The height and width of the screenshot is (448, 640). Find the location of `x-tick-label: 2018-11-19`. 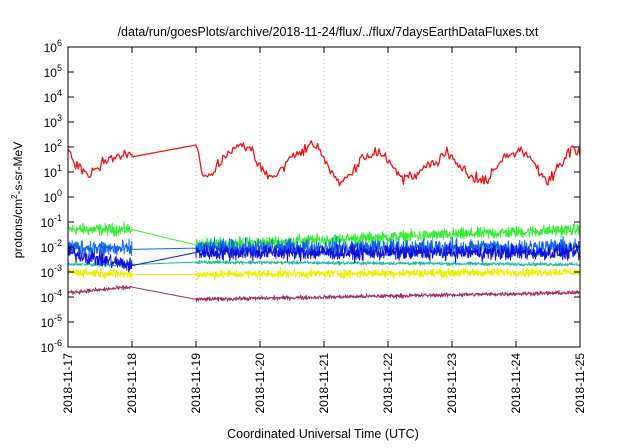

x-tick-label: 2018-11-19 is located at coordinates (196, 383).